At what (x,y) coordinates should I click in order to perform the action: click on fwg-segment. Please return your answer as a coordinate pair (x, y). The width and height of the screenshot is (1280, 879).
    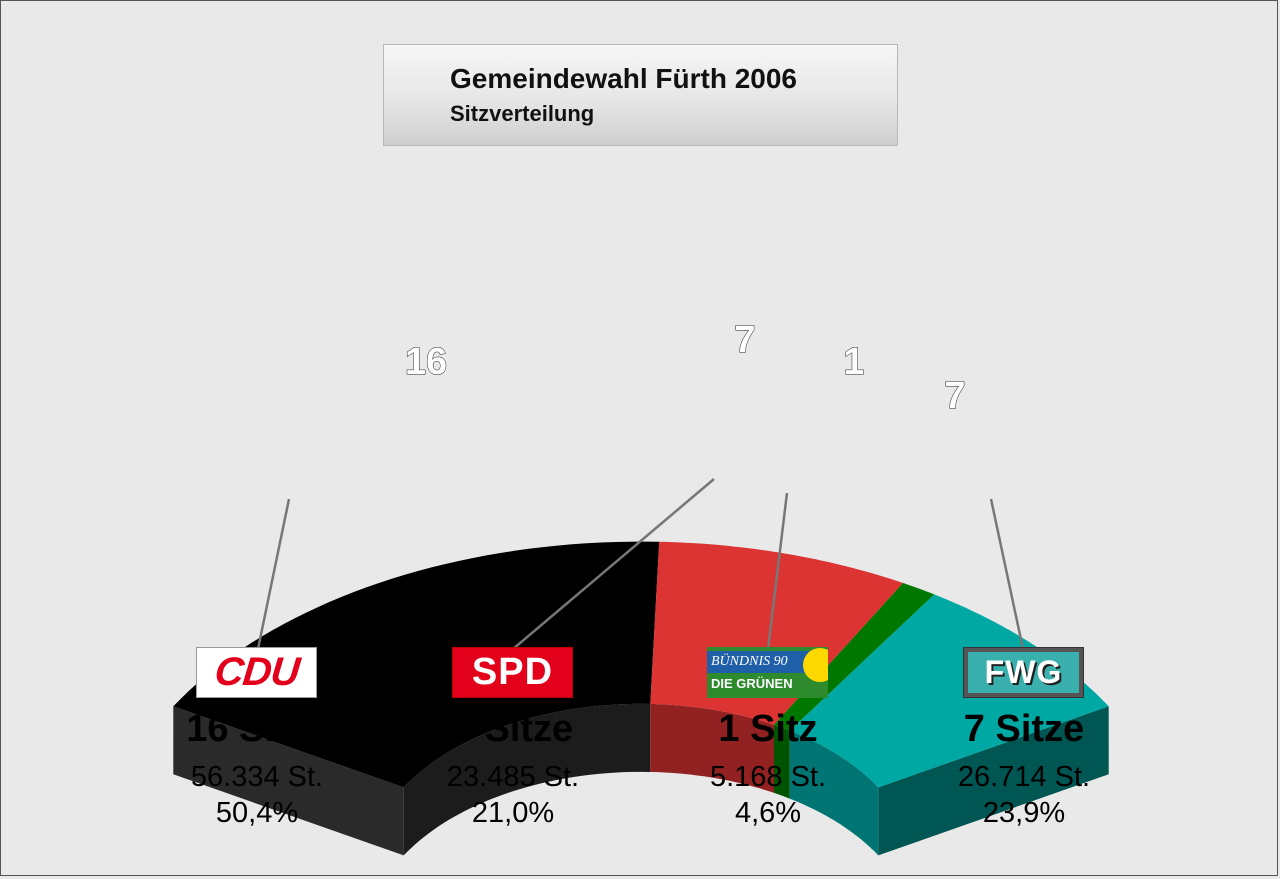
    Looking at the image, I should click on (949, 691).